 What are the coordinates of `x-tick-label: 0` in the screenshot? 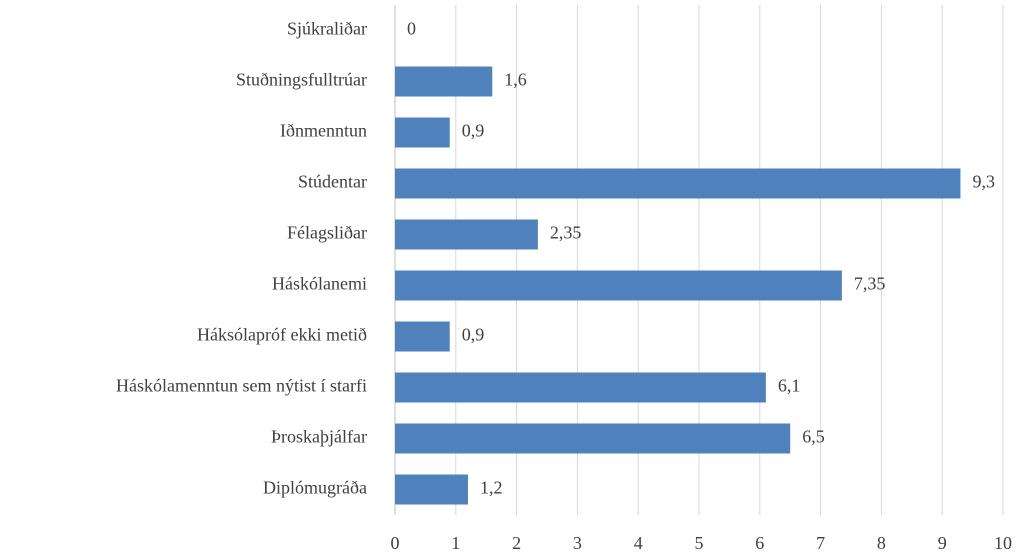 It's located at (395, 543).